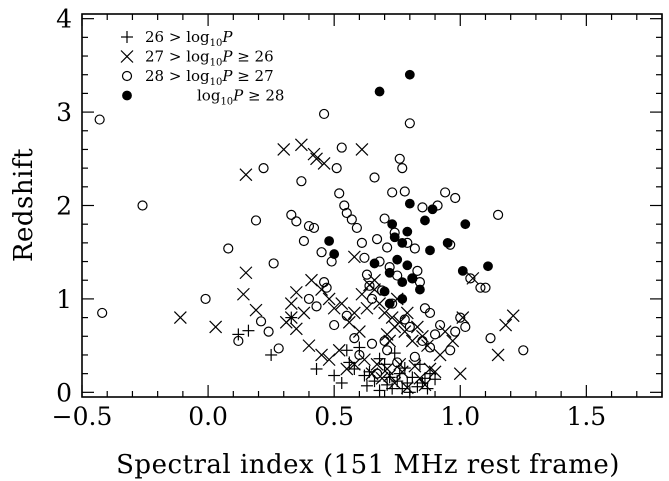 This screenshot has width=669, height=481. What do you see at coordinates (64, 299) in the screenshot?
I see `y-tick-label: 1` at bounding box center [64, 299].